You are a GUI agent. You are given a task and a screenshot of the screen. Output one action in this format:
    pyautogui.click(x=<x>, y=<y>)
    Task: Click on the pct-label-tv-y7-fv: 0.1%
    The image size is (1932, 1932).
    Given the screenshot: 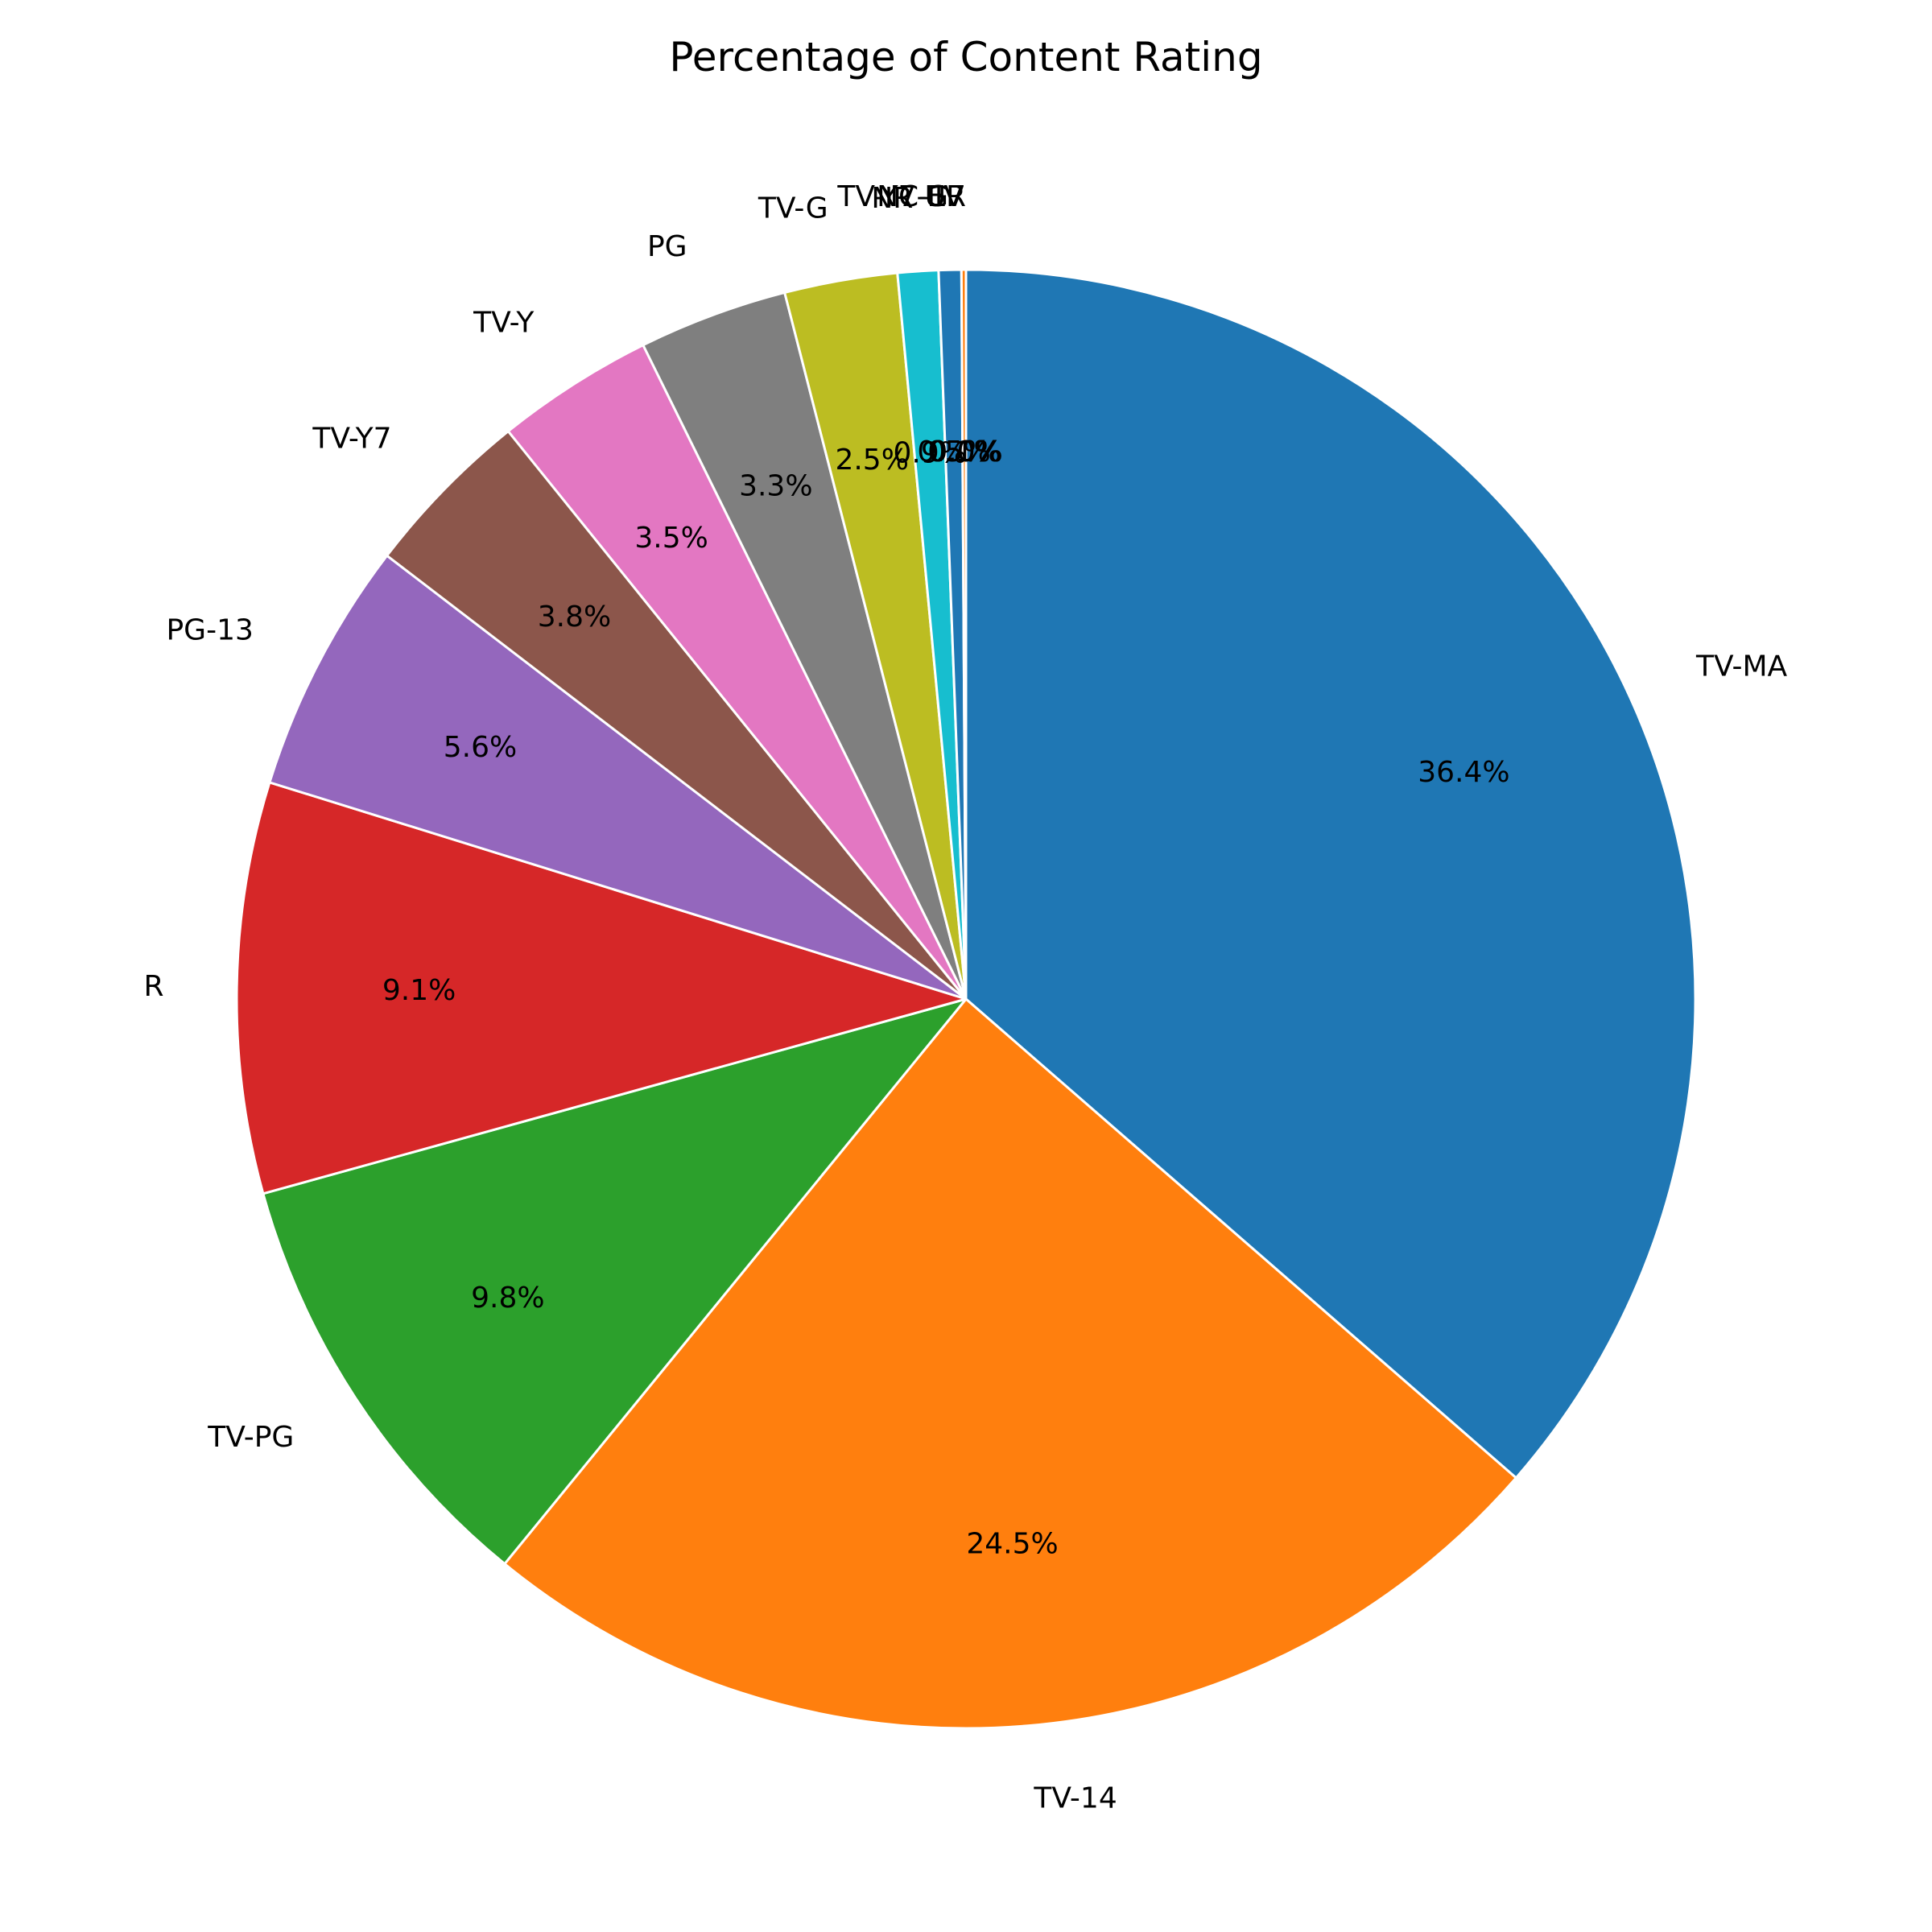 What is the action you would take?
    pyautogui.click(x=964, y=452)
    